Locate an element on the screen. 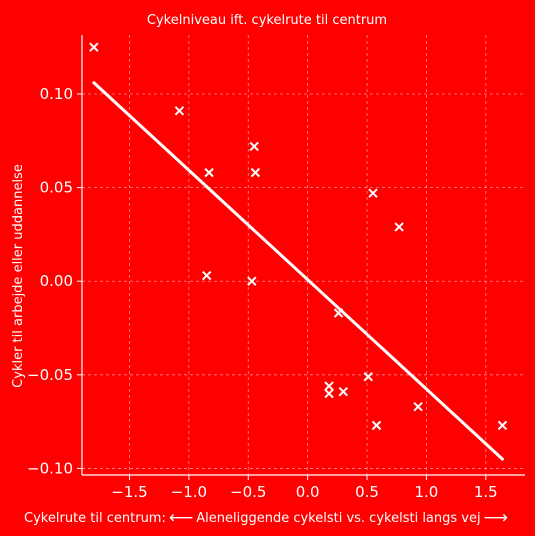 The height and width of the screenshot is (536, 535). arrow-right-icon: ⟶ is located at coordinates (495, 517).